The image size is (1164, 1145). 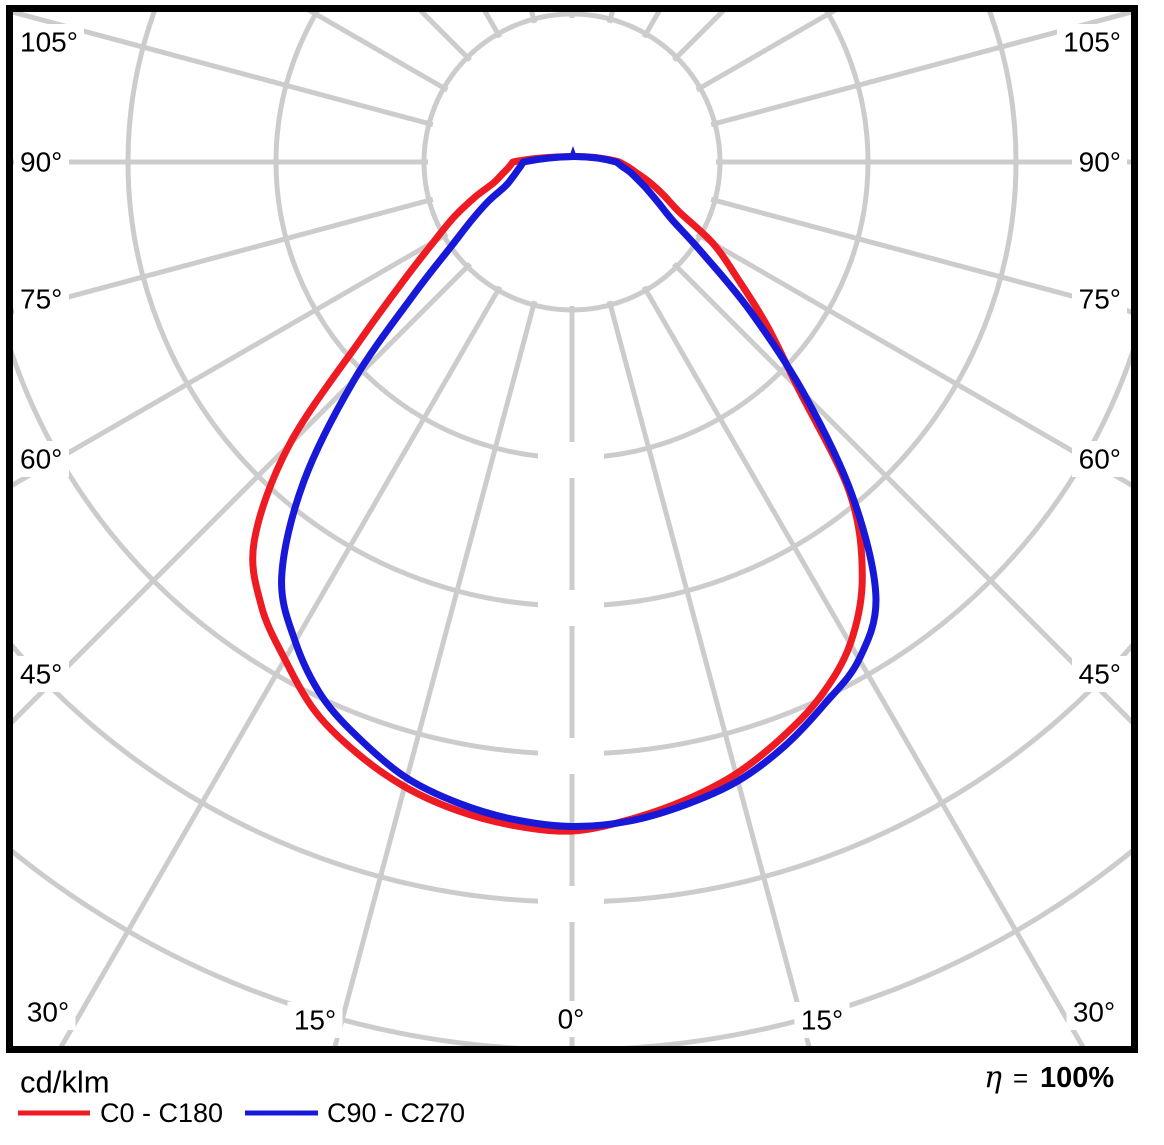 I want to click on legend-label-c90-c270: C90 - C270, so click(x=396, y=1113).